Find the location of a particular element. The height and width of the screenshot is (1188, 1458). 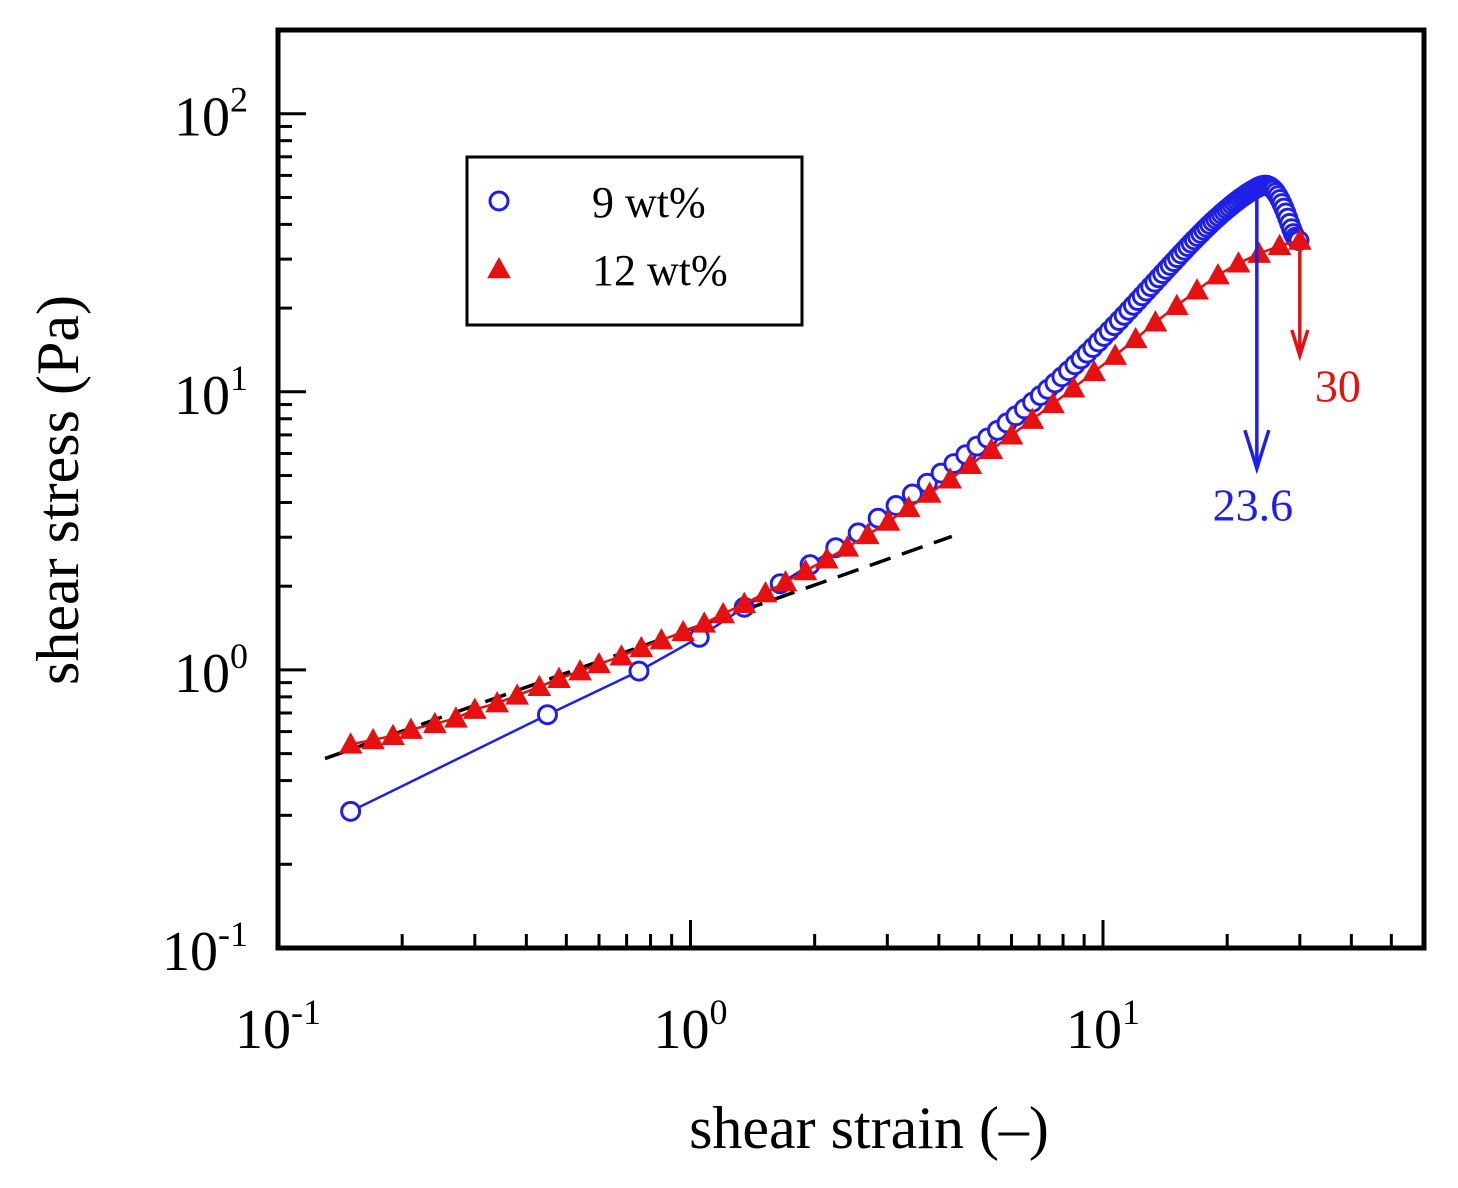

legend-box is located at coordinates (634, 241).